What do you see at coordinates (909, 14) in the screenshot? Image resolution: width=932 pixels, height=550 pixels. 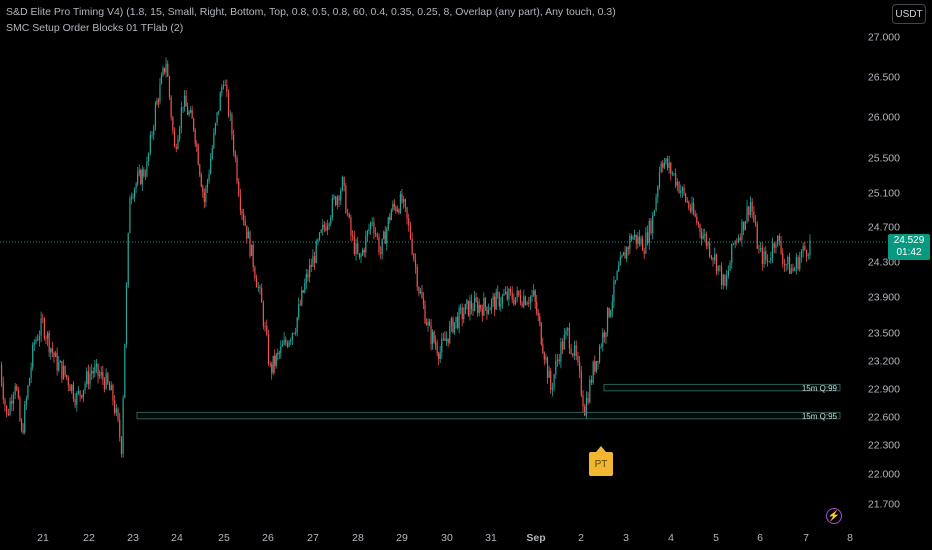 I see `currency-button: USDT` at bounding box center [909, 14].